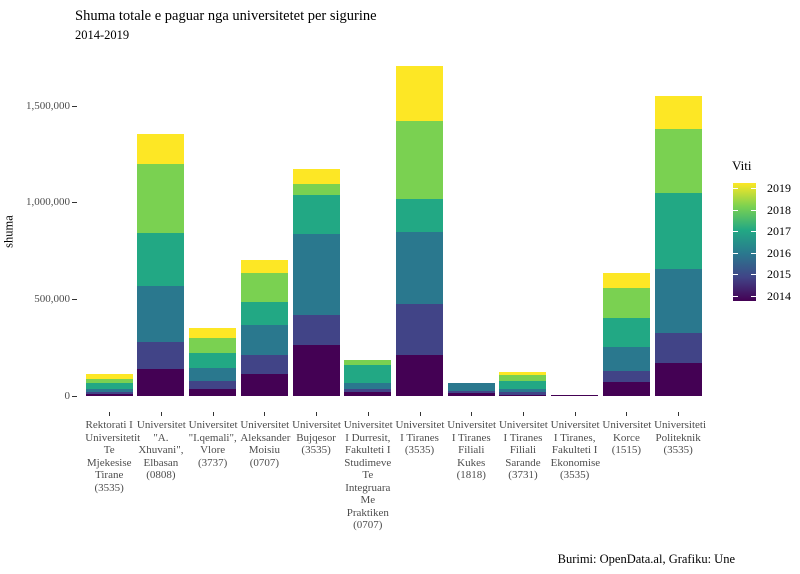 This screenshot has height=574, width=800. What do you see at coordinates (213, 444) in the screenshot?
I see `x-axis-label: Universitet "I.qemali", Vlore (3737)` at bounding box center [213, 444].